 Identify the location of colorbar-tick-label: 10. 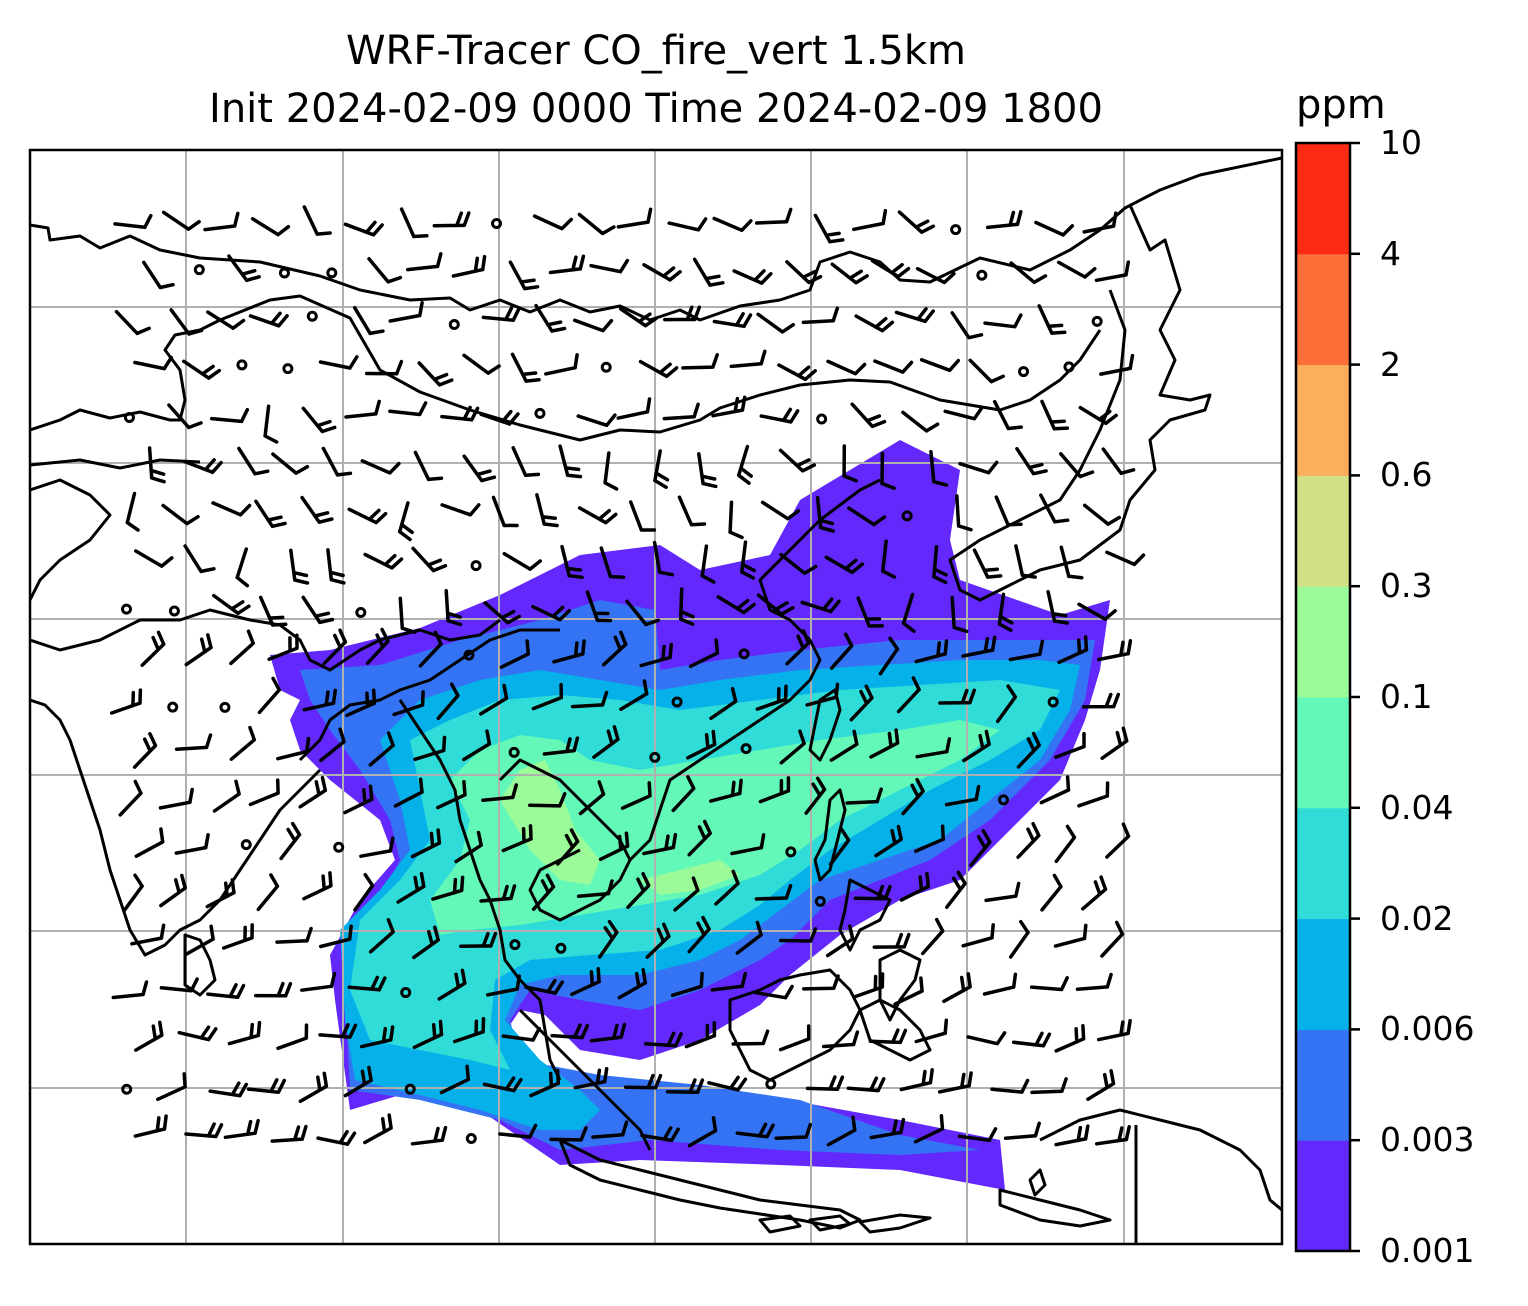
(1401, 142).